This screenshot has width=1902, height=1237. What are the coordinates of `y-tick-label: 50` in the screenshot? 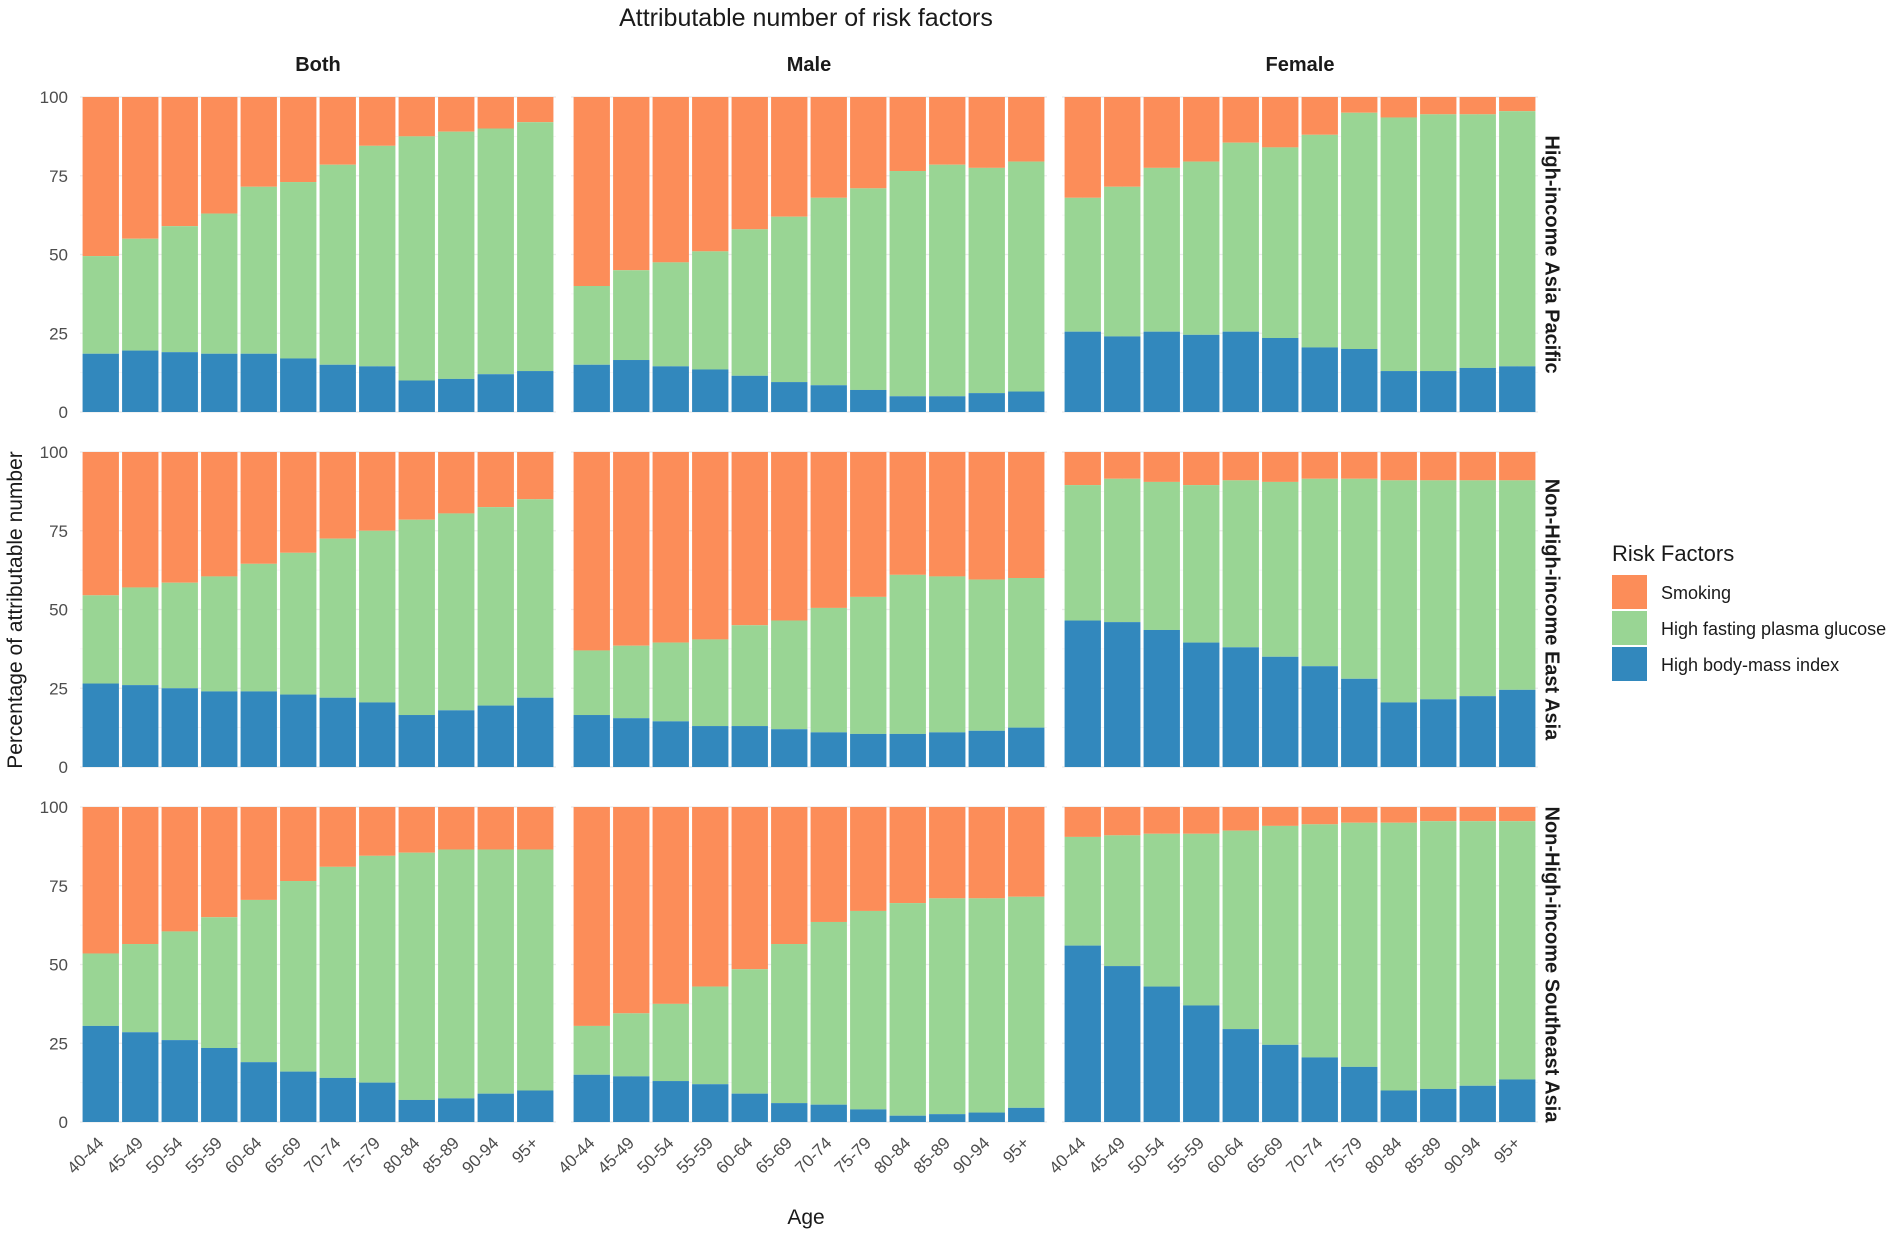 It's located at (58, 255).